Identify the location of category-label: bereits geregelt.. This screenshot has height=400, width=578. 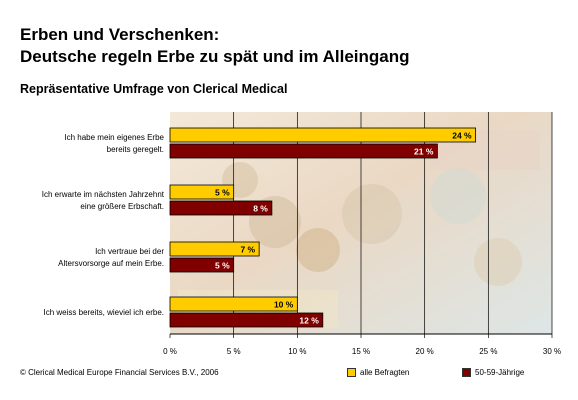
(135, 149).